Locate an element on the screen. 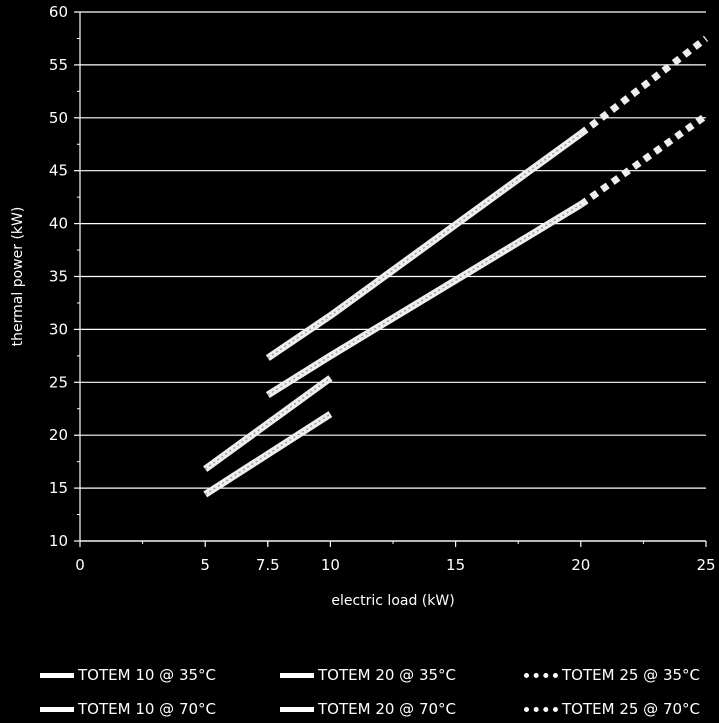 The width and height of the screenshot is (719, 723). legend-label: TOTEM 10 @ 70°C is located at coordinates (147, 709).